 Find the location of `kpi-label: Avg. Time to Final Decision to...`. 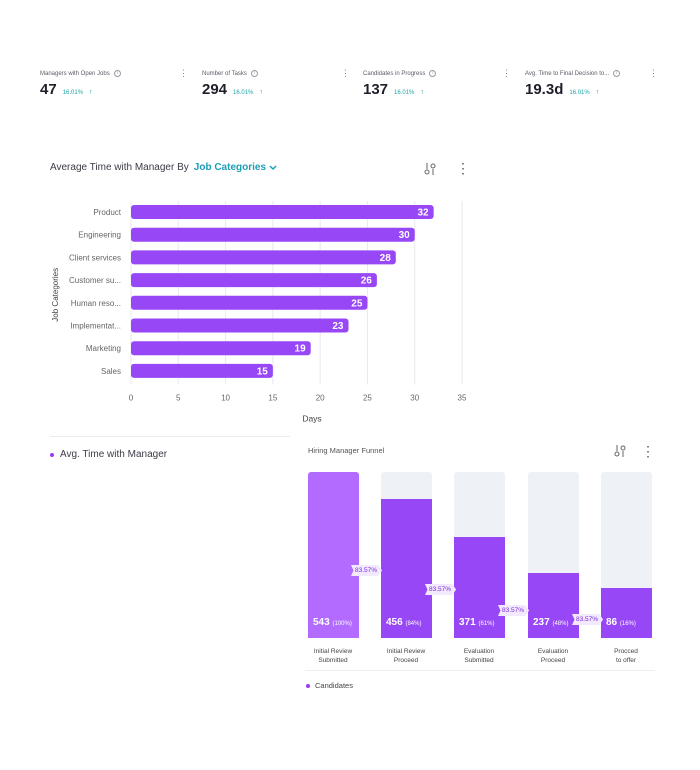

kpi-label: Avg. Time to Final Decision to... is located at coordinates (567, 74).